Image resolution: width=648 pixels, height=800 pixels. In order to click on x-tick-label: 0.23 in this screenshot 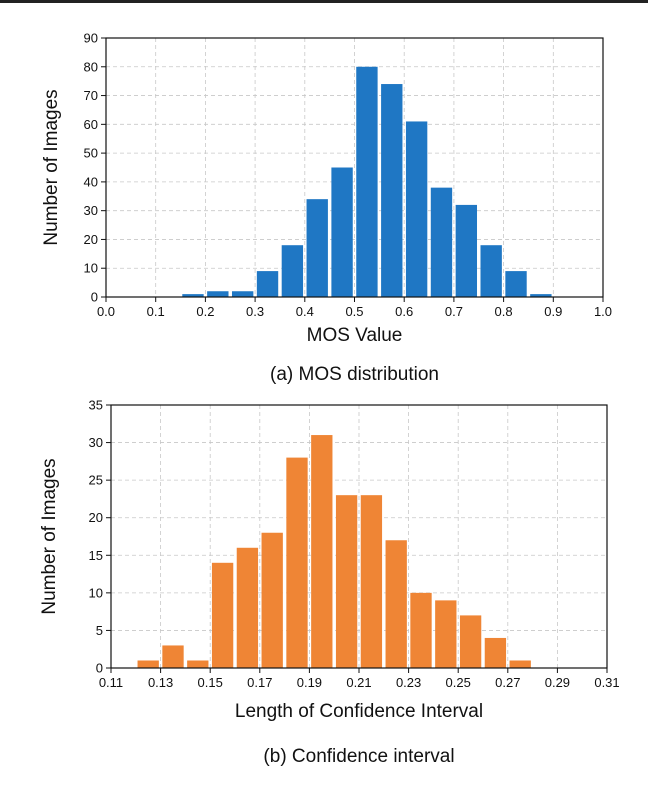, I will do `click(408, 682)`.